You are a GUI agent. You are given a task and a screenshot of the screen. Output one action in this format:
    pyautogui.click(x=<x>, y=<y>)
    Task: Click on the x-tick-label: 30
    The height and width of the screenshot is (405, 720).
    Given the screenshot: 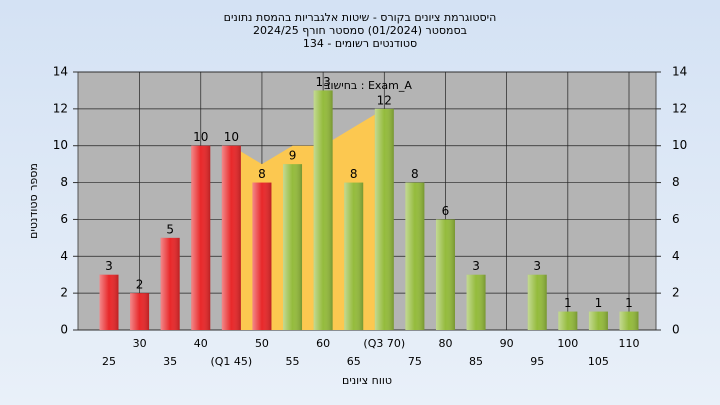 What is the action you would take?
    pyautogui.click(x=140, y=343)
    